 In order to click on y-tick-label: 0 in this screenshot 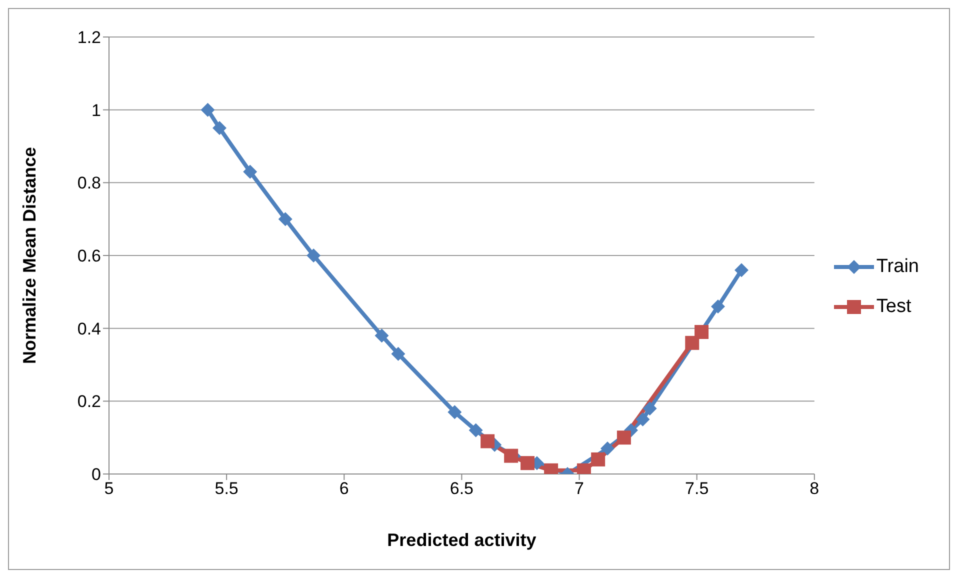, I will do `click(96, 474)`.